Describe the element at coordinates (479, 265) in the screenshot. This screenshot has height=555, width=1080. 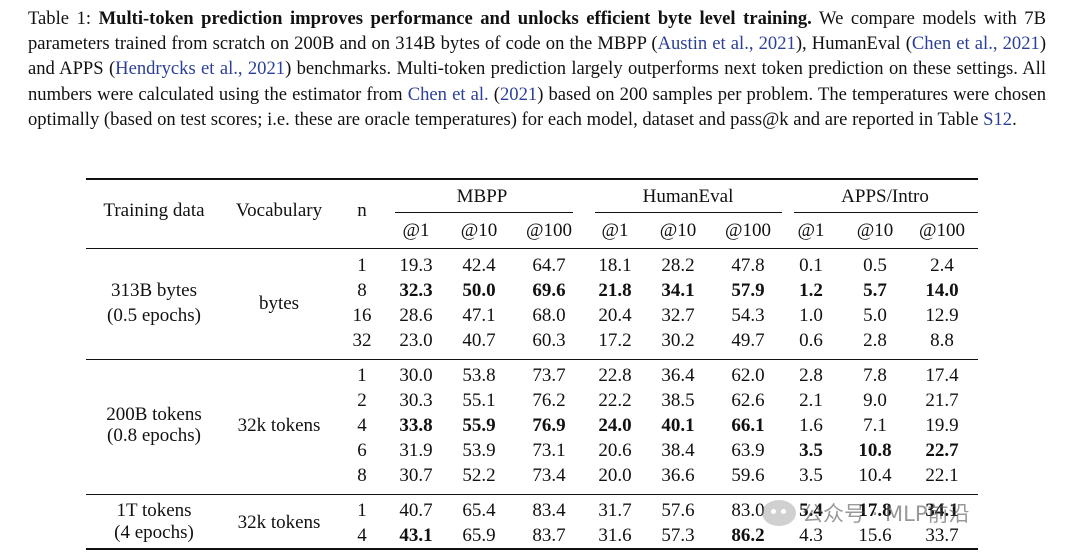
I see `table-cell: 42.4` at that location.